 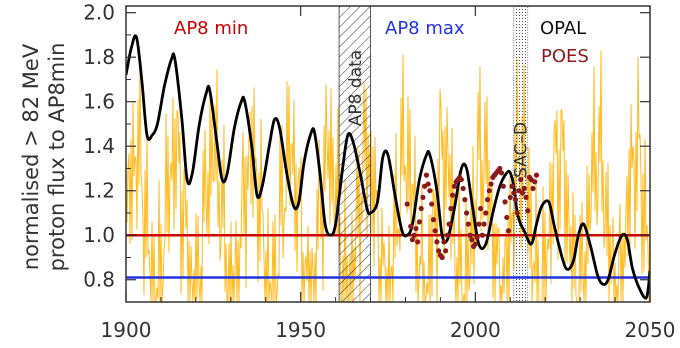 I want to click on y-tick-label: 1.0, so click(x=99, y=235).